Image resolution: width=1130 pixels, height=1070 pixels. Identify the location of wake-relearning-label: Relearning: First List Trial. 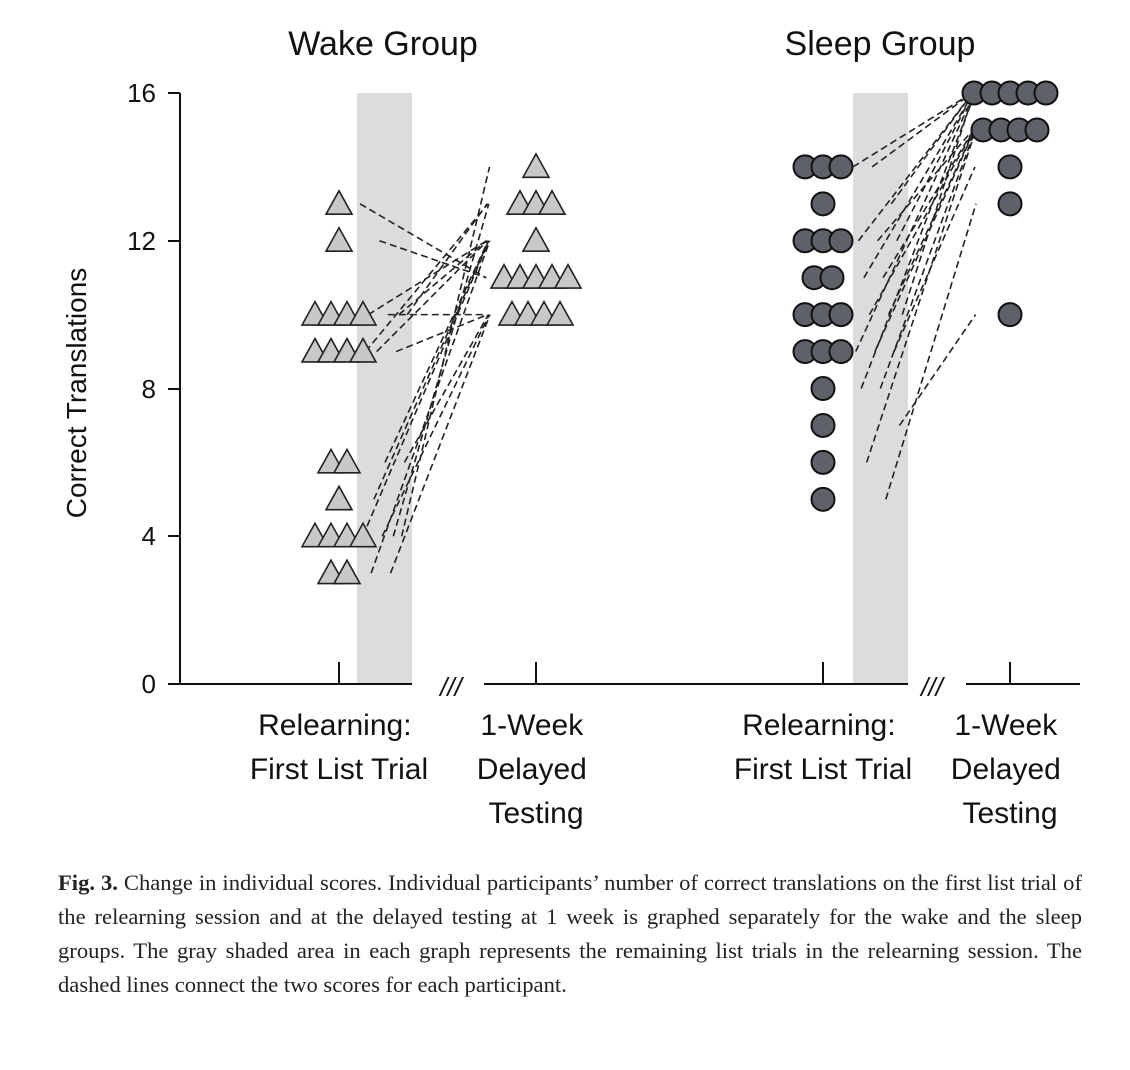
(339, 747).